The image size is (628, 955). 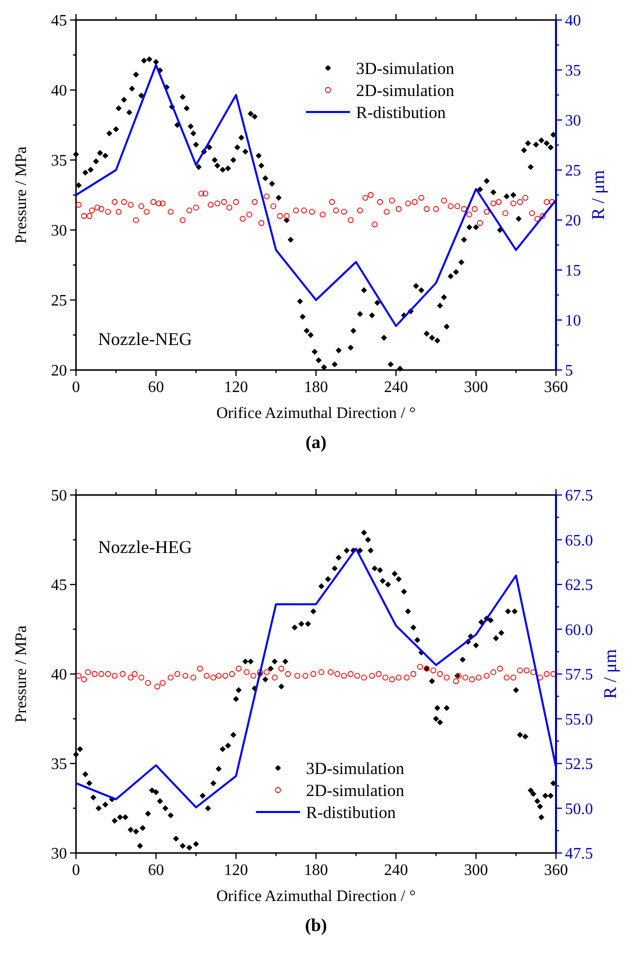 What do you see at coordinates (579, 585) in the screenshot?
I see `y2-tick-label: 62.5` at bounding box center [579, 585].